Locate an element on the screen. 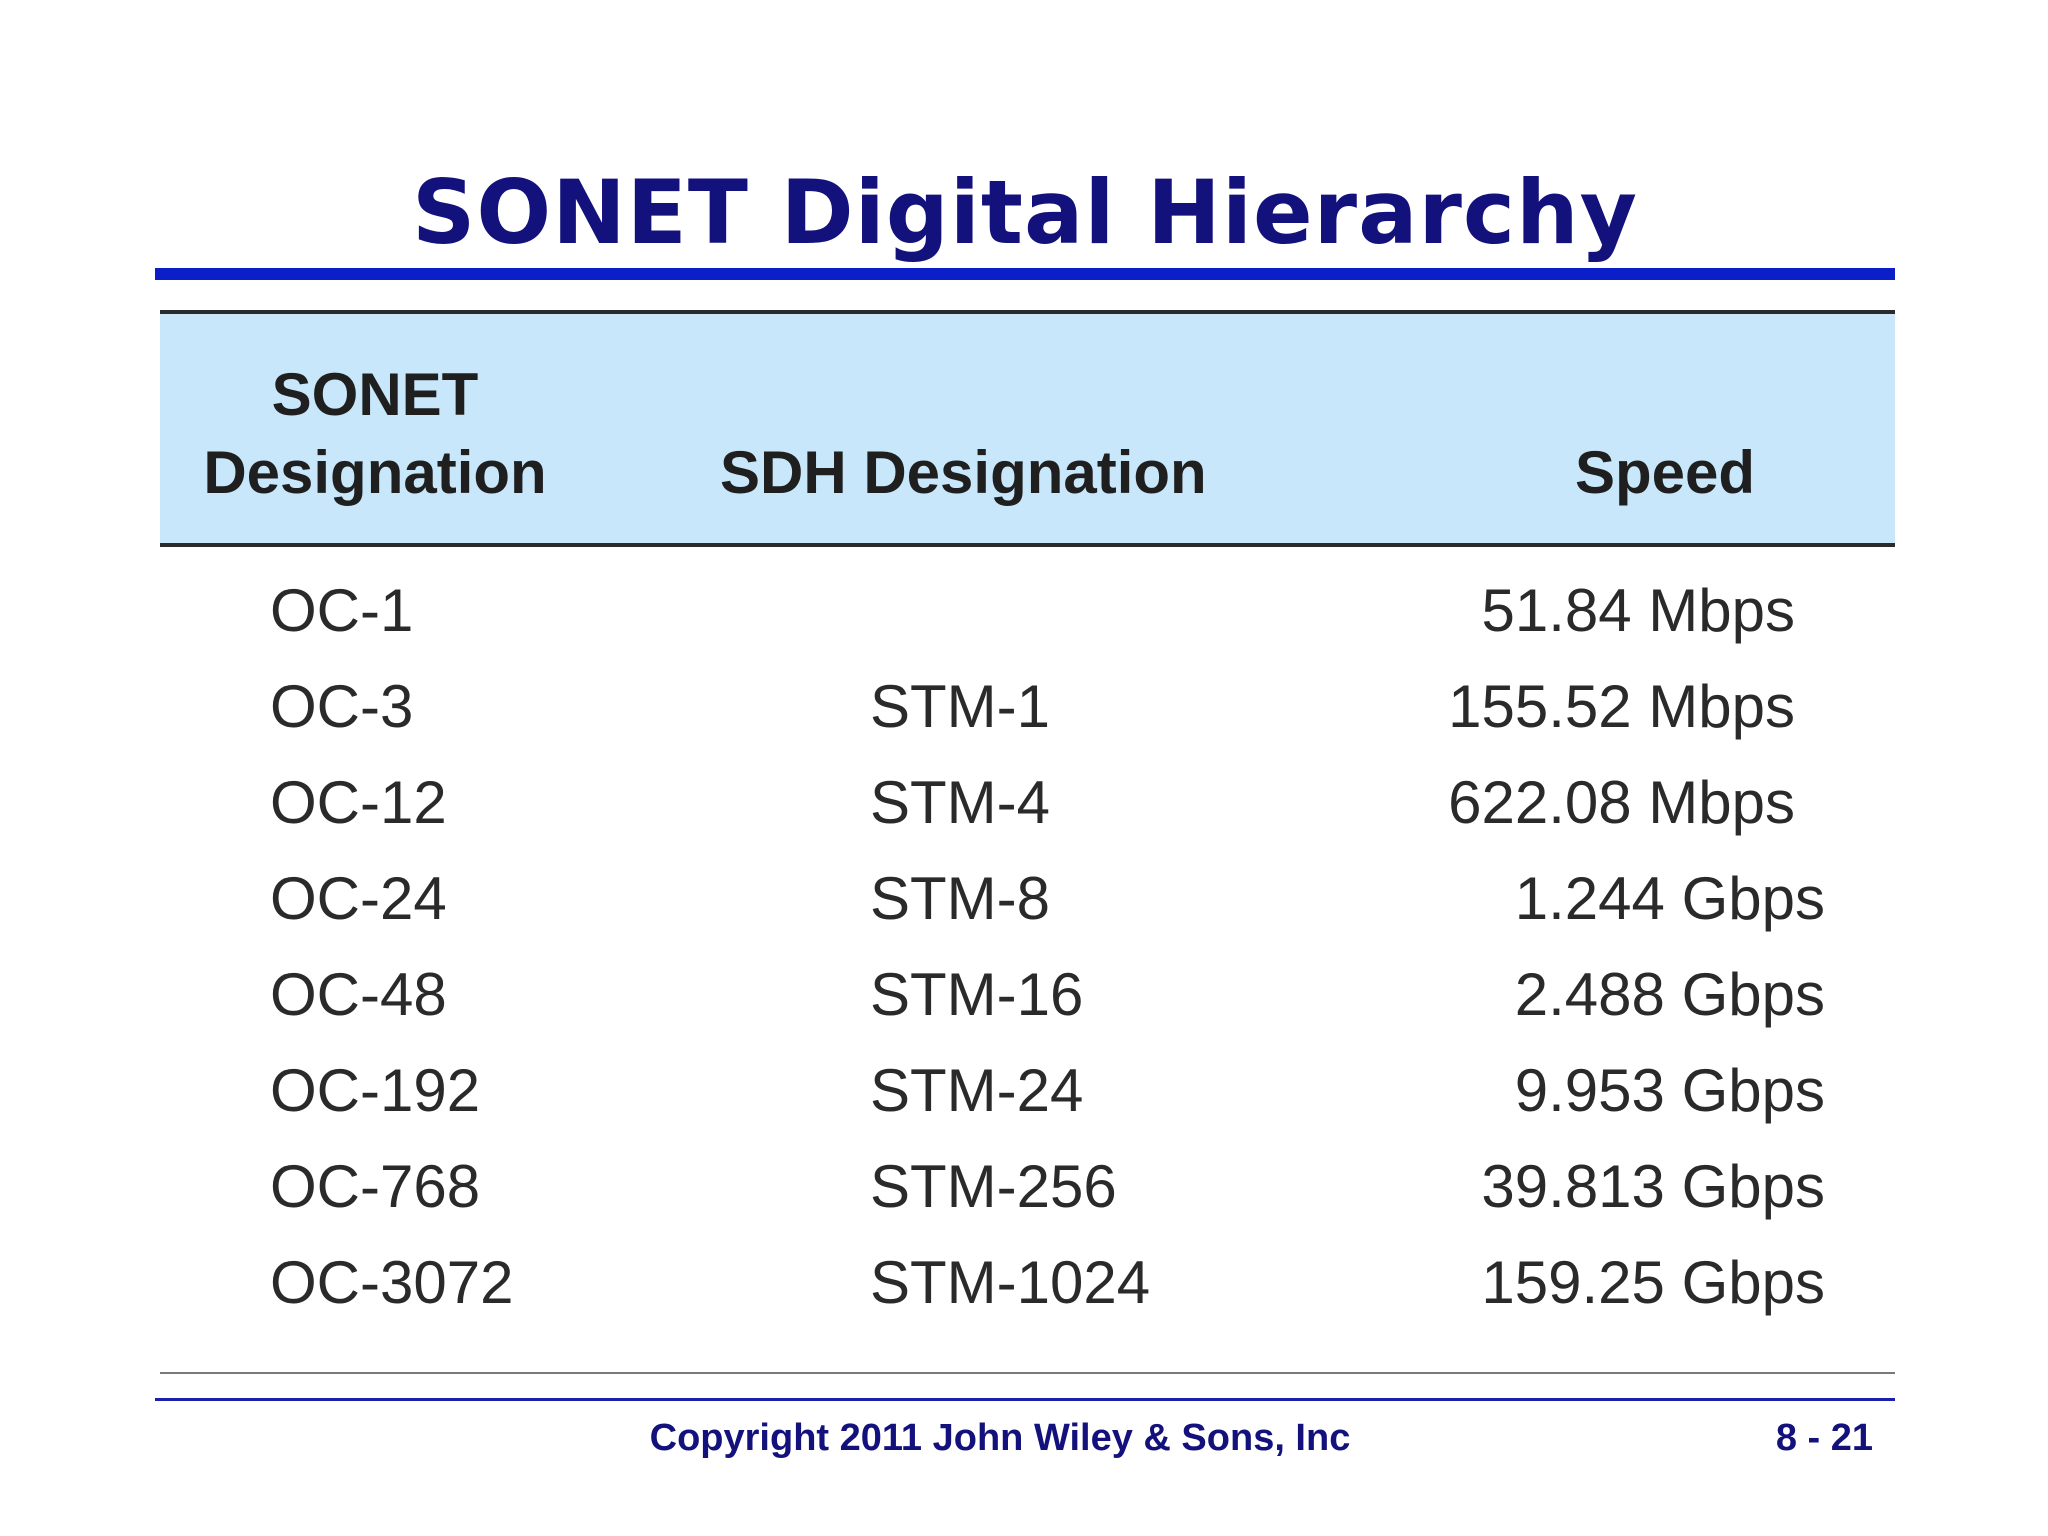 This screenshot has width=2048, height=1536. cell-speed: 159.25 Gbps is located at coordinates (1653, 1282).